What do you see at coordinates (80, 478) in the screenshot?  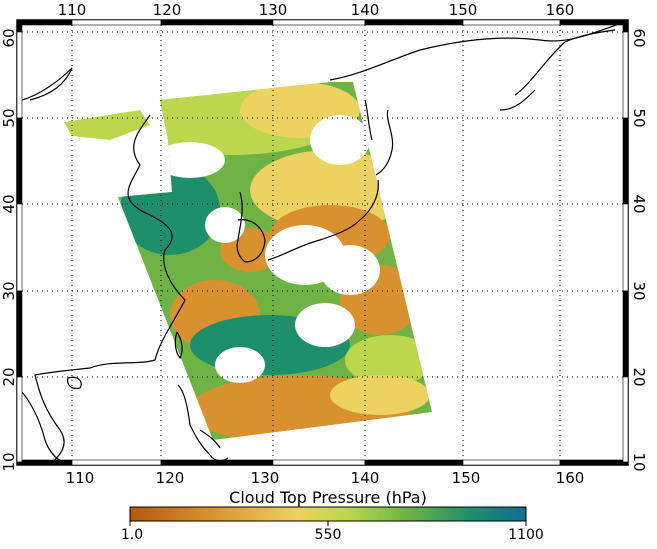 I see `lon-label-bottom: 110` at bounding box center [80, 478].